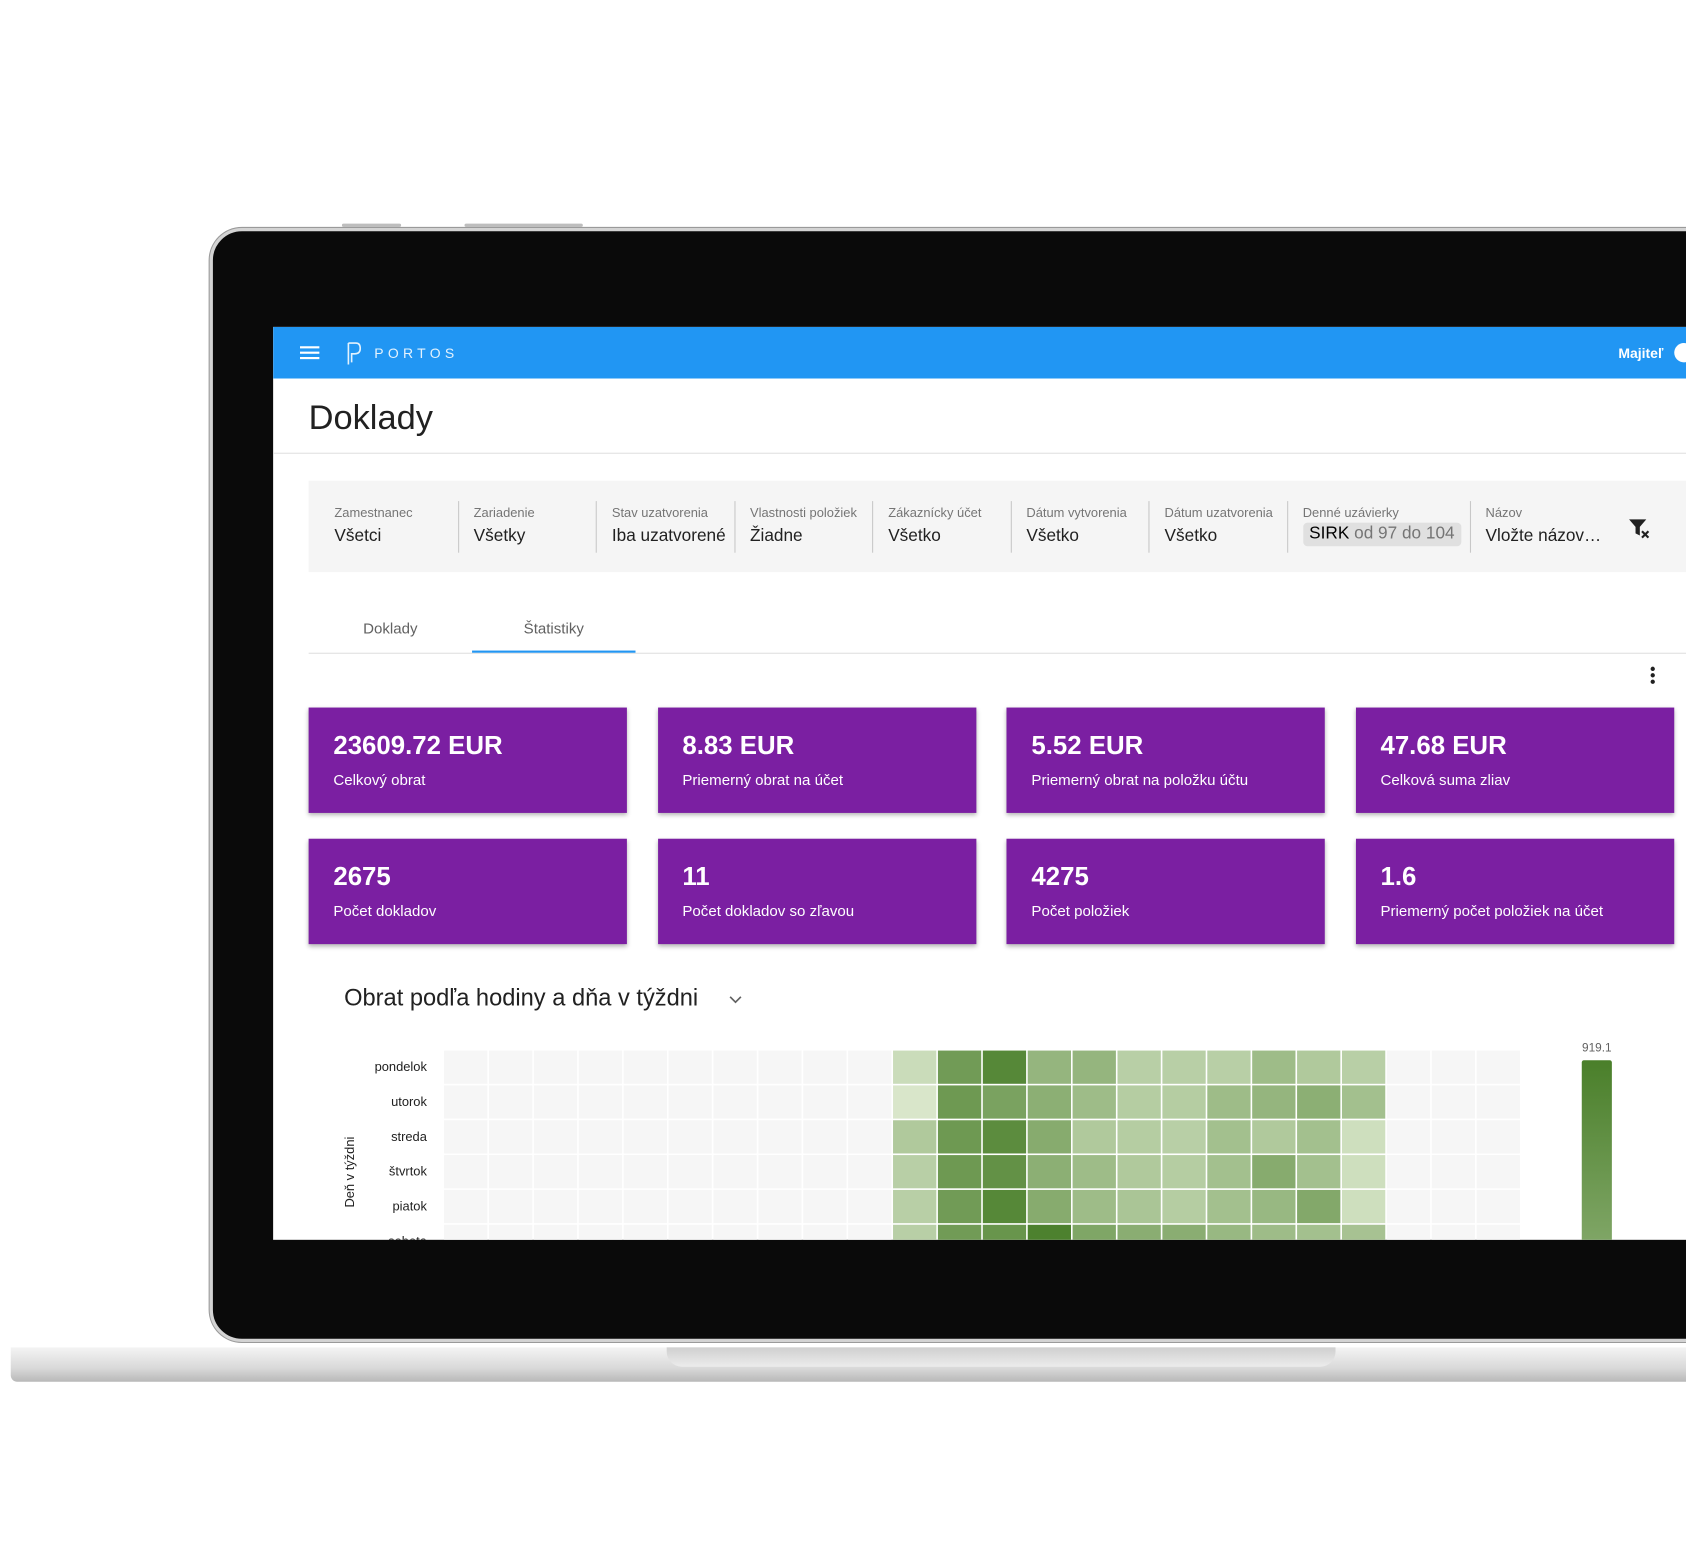 This screenshot has width=1686, height=1545. Describe the element at coordinates (1087, 746) in the screenshot. I see `stat-value: 5.52 EUR` at that location.